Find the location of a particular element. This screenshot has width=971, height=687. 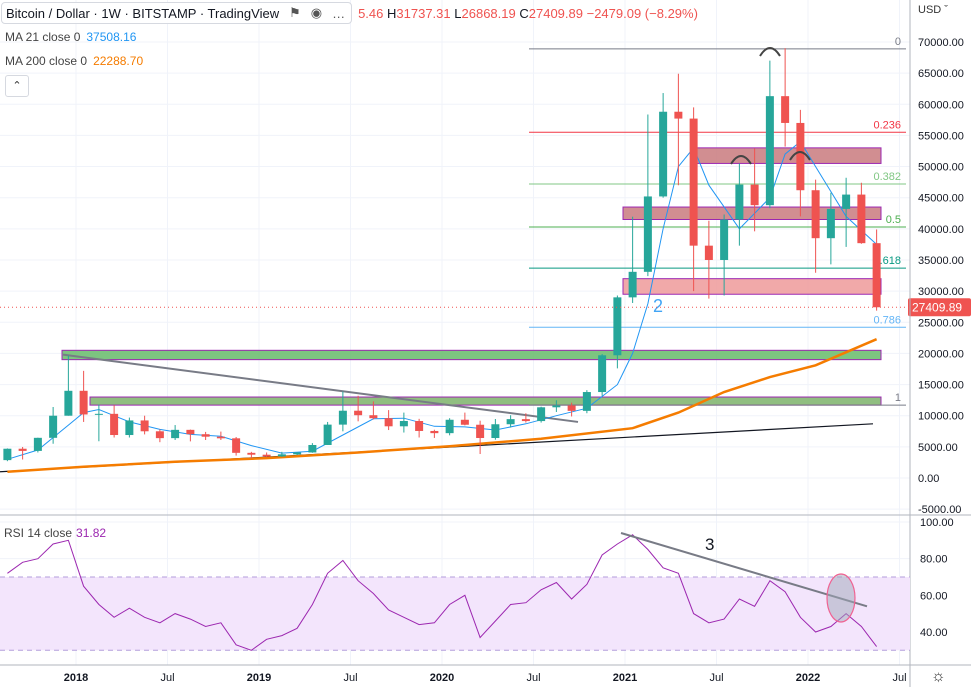

ma200-legend: MA 200 close 0 22288.70 is located at coordinates (74, 61).